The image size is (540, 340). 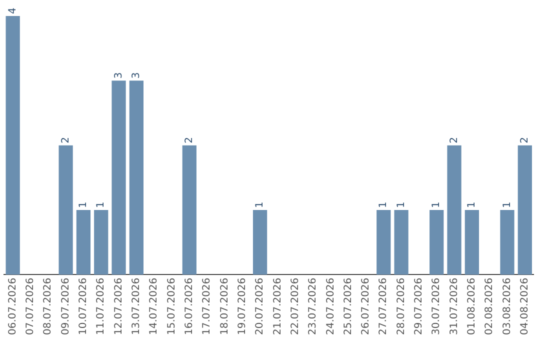 What do you see at coordinates (84, 307) in the screenshot?
I see `x-tick-label: 10.07.2026` at bounding box center [84, 307].